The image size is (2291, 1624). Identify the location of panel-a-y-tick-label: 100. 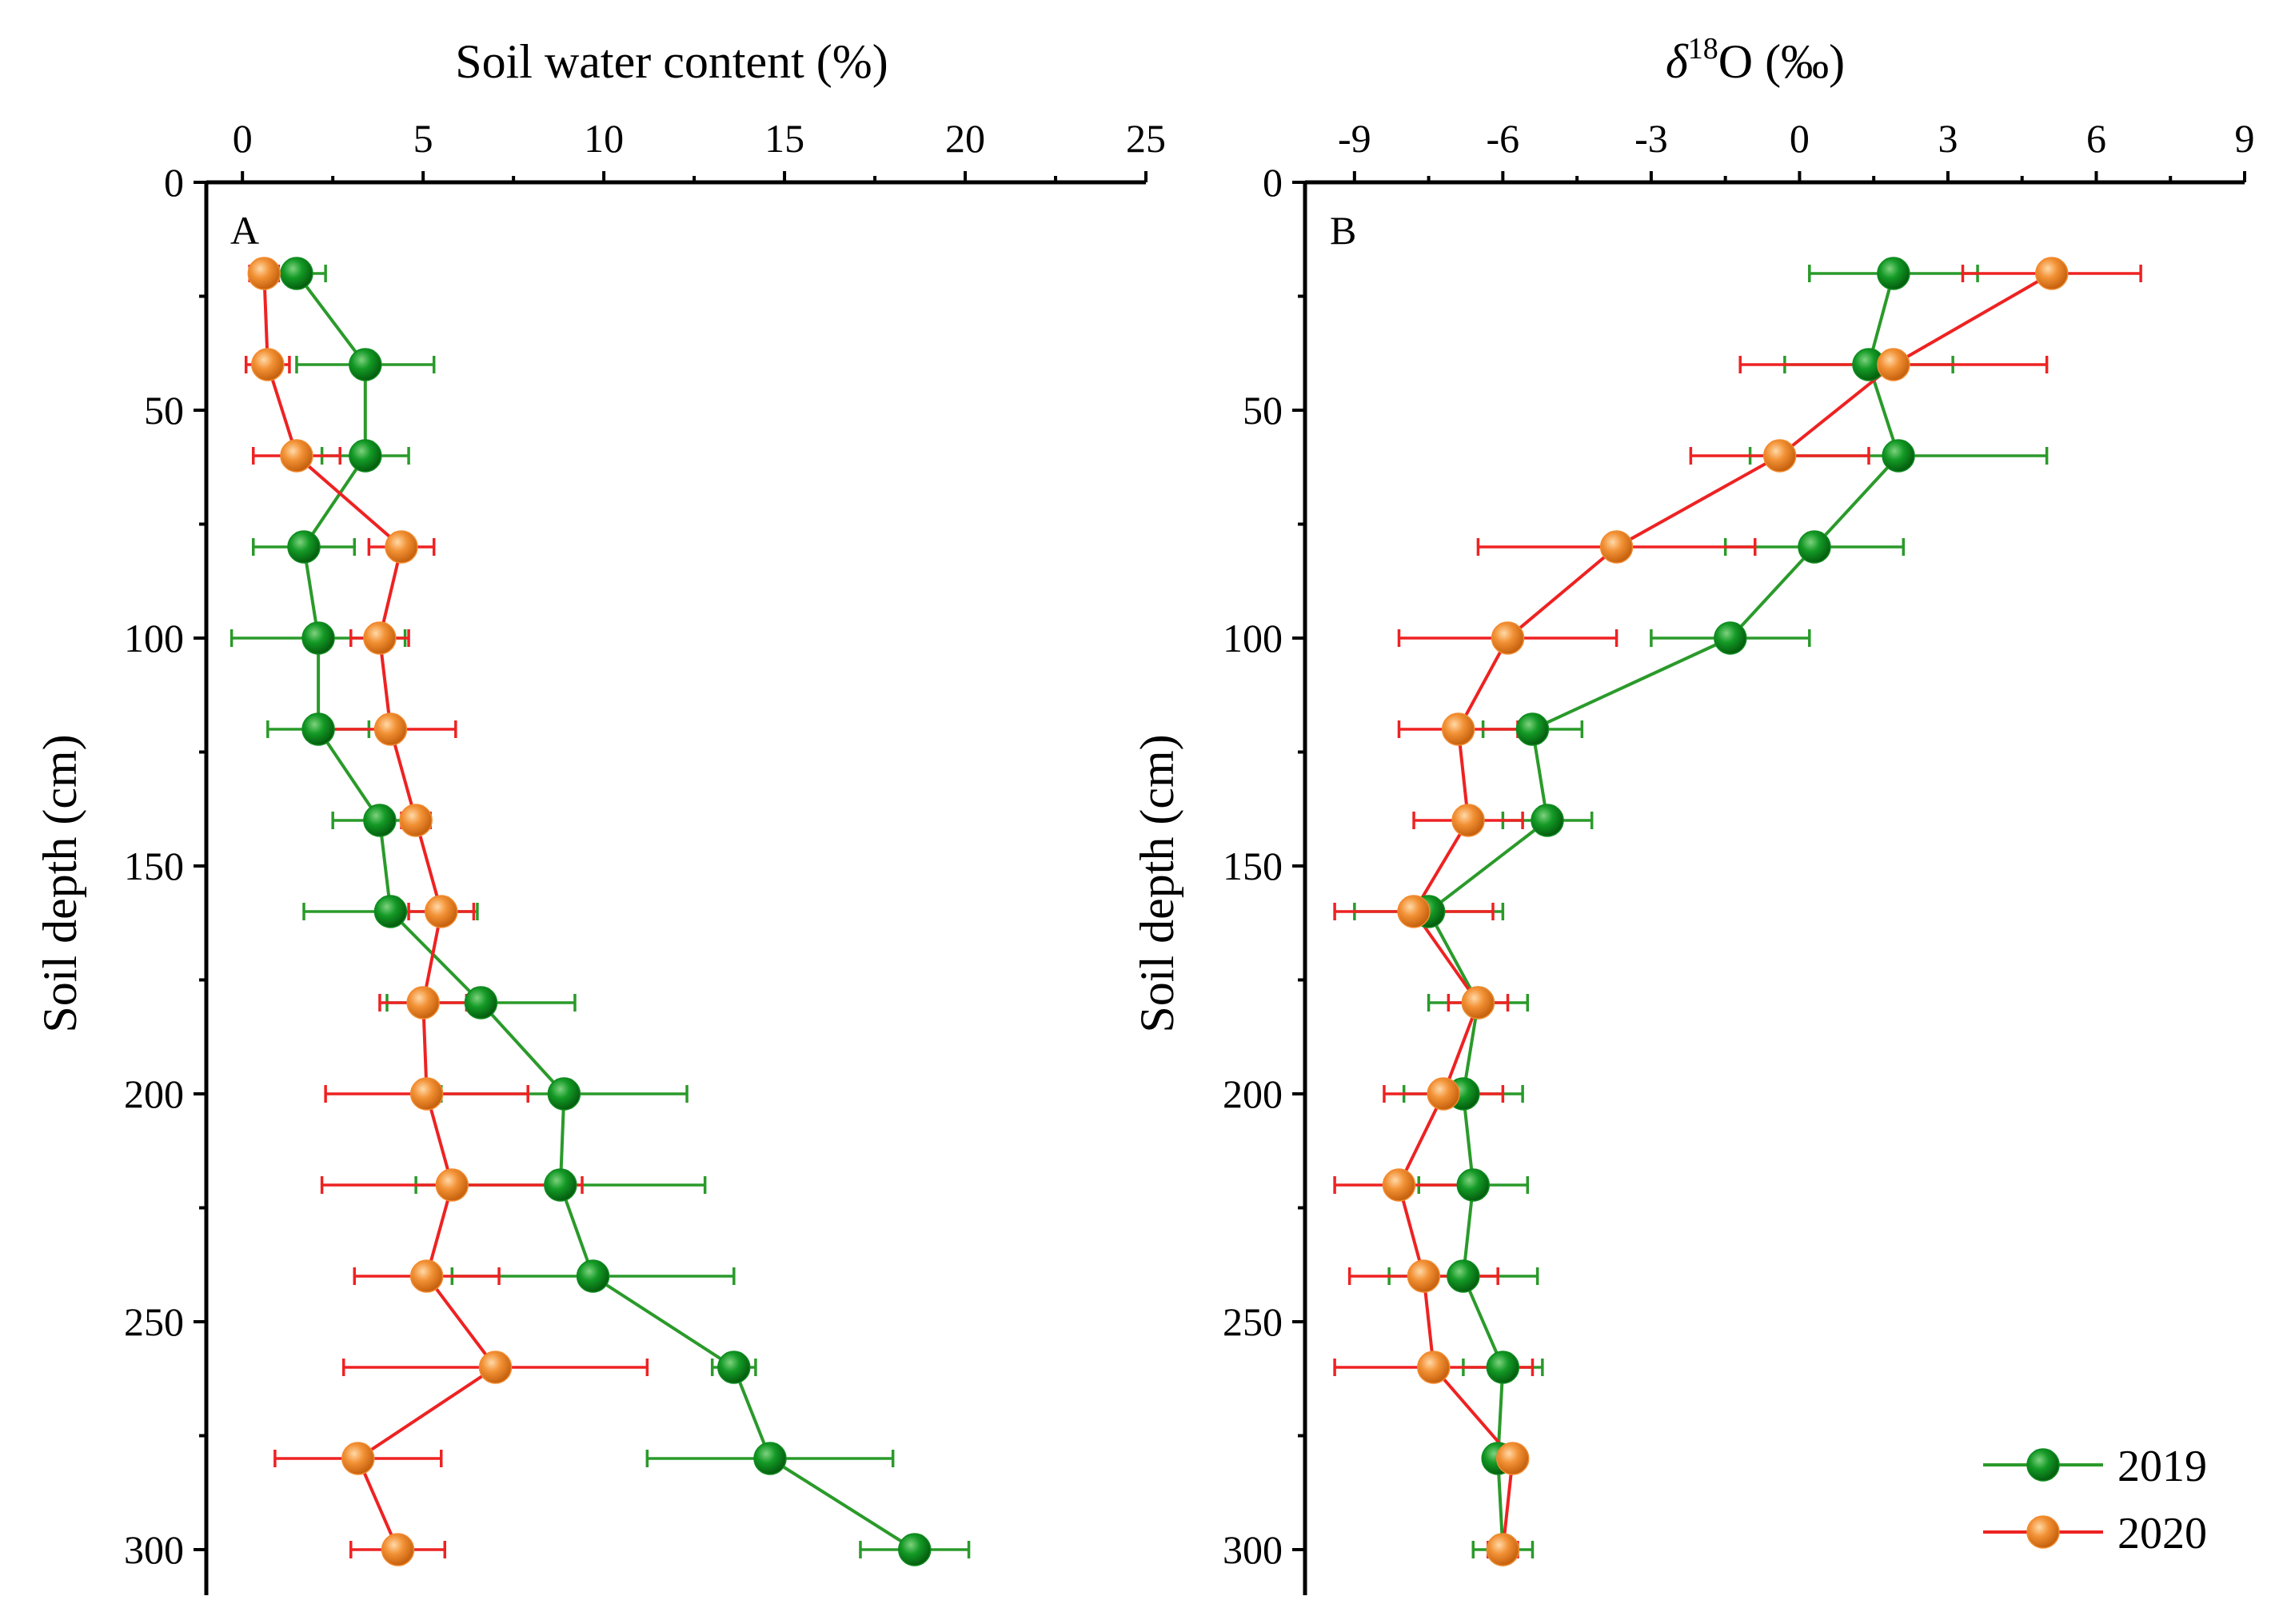
(154, 638).